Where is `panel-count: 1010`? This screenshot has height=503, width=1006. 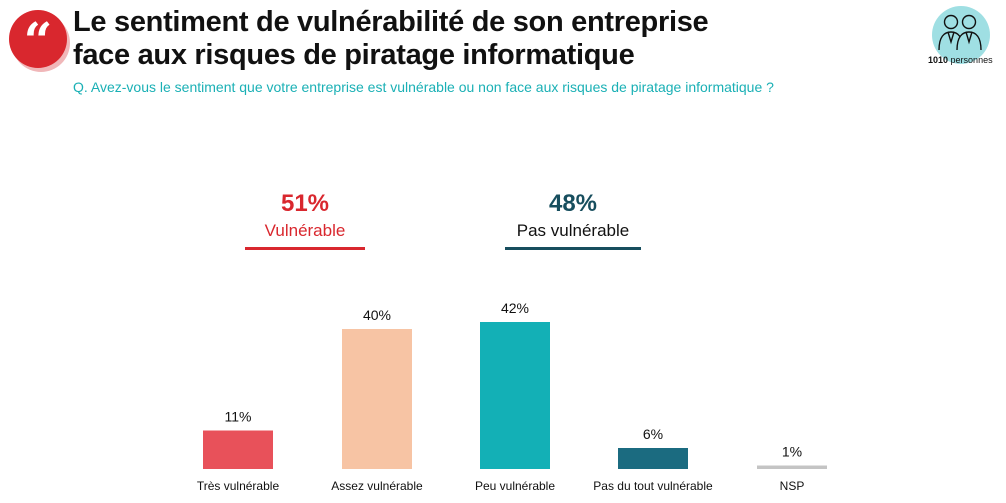 panel-count: 1010 is located at coordinates (938, 60).